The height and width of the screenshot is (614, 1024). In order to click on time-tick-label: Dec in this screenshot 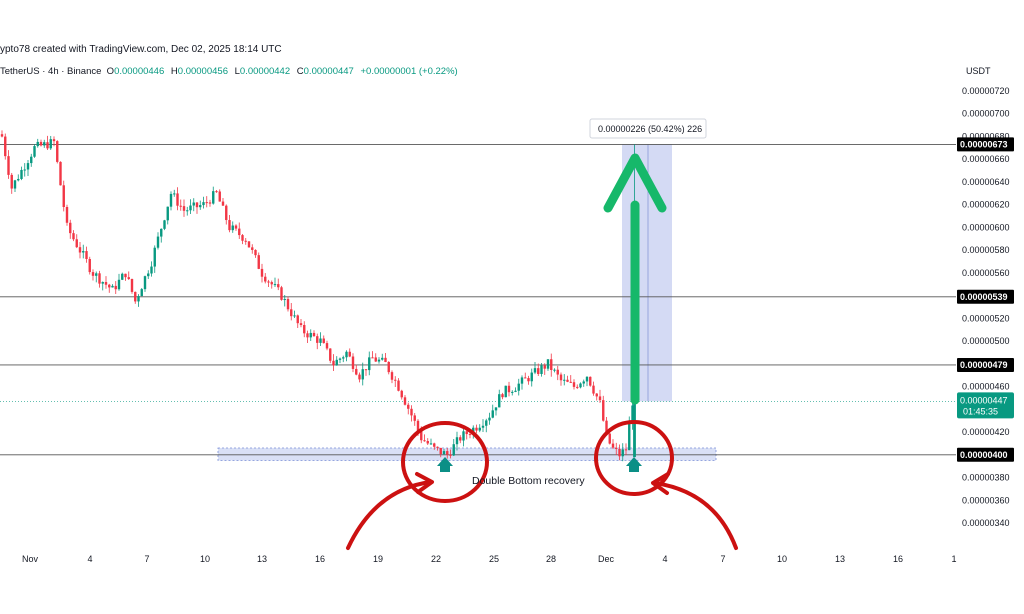, I will do `click(606, 559)`.